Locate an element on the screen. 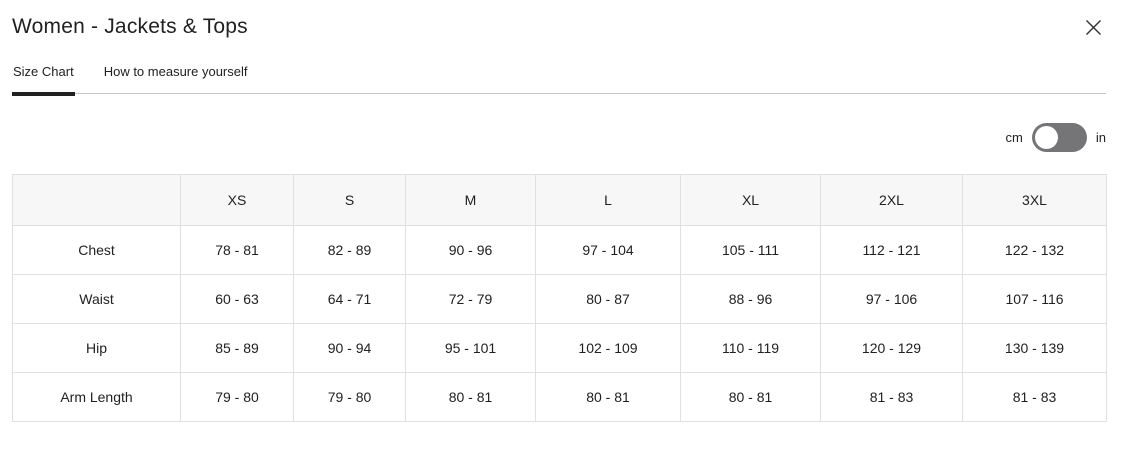 The image size is (1134, 454). unit-toggle-switch is located at coordinates (1059, 137).